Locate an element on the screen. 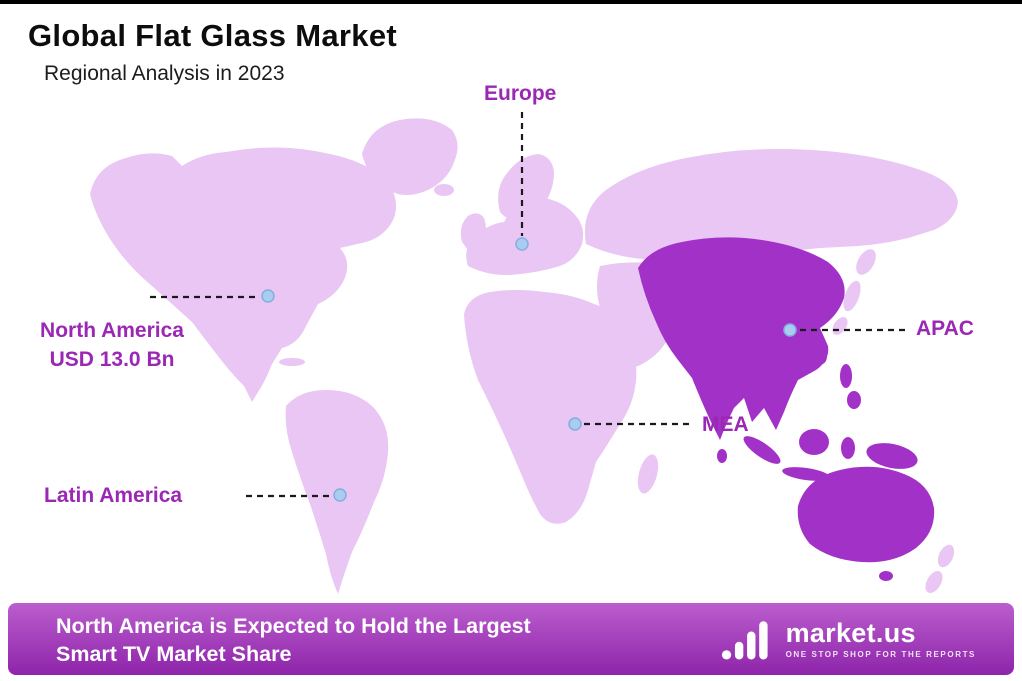 This screenshot has width=1022, height=681. north-america-label: North America USD 13.0 Bn is located at coordinates (112, 345).